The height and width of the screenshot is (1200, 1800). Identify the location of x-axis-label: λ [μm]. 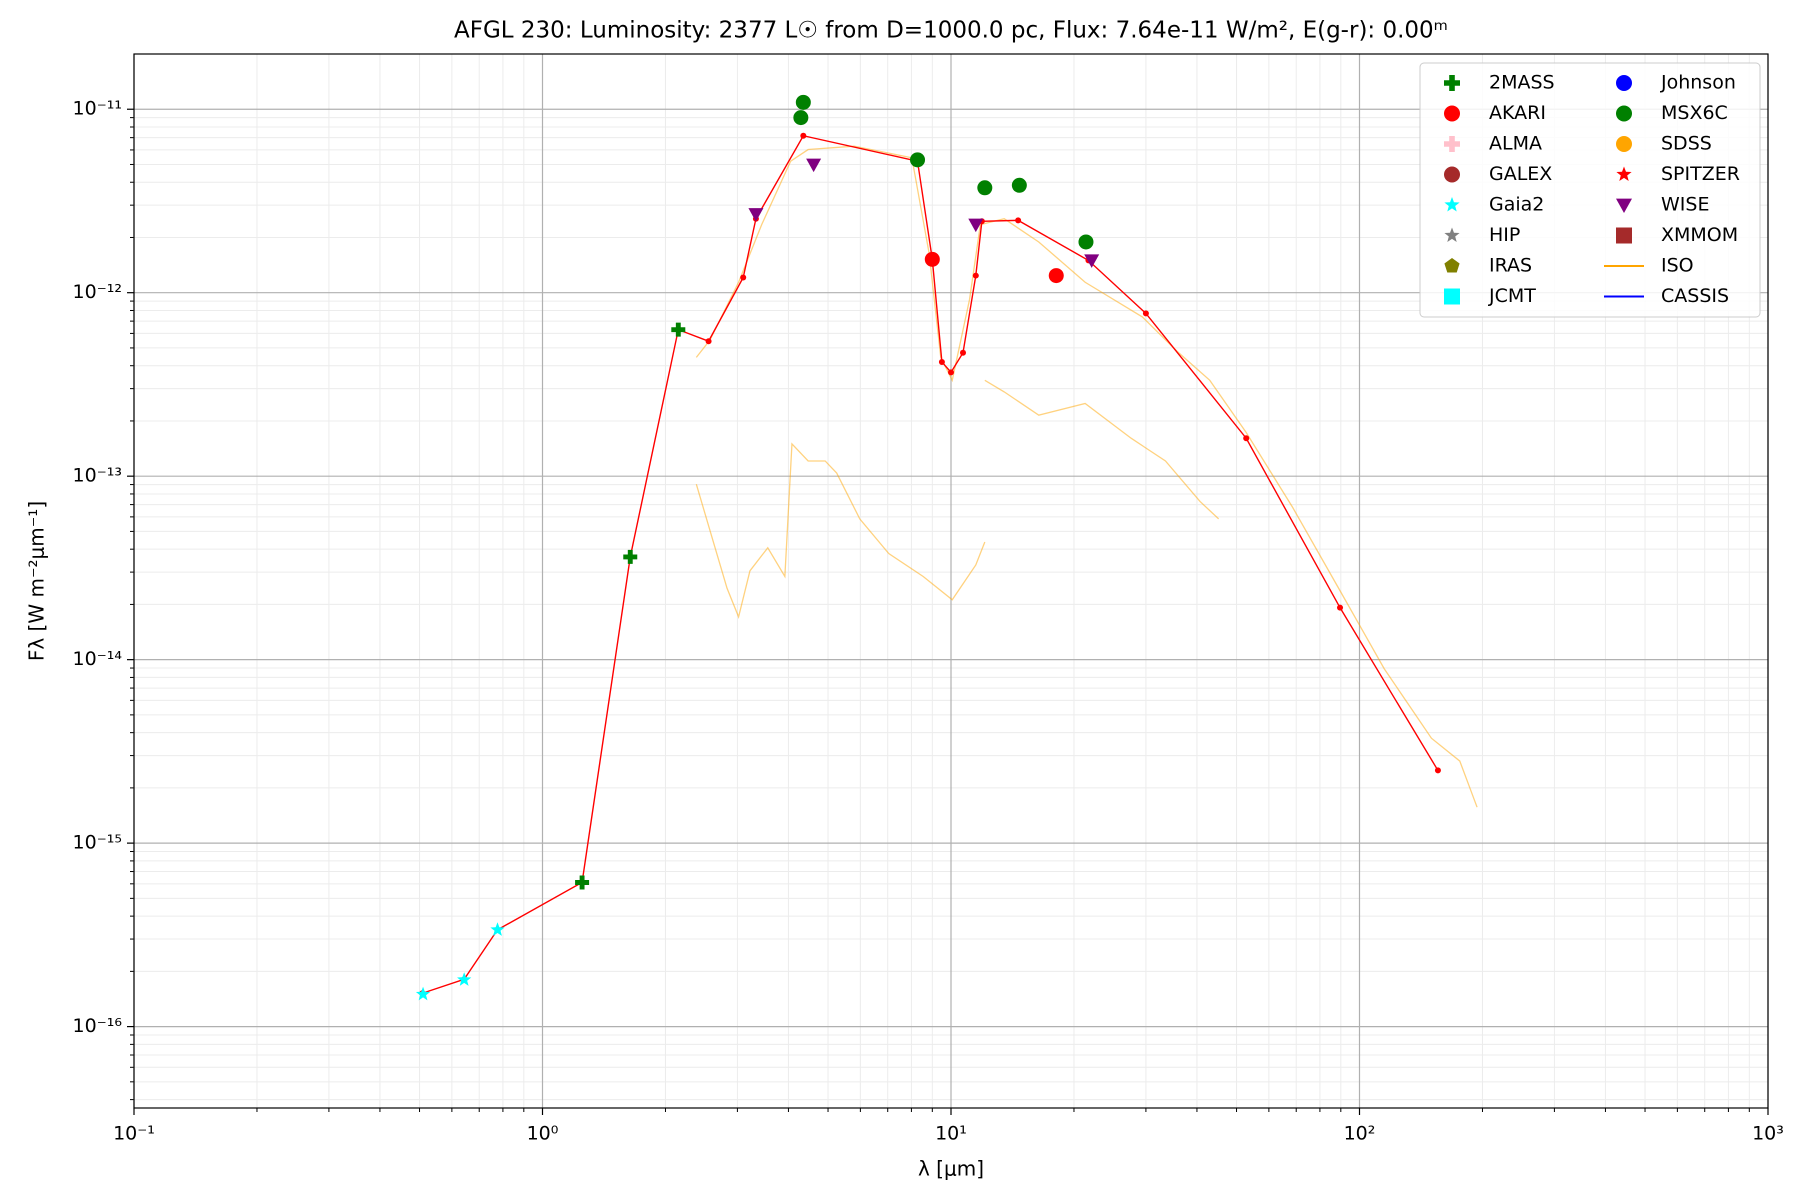
(951, 1169).